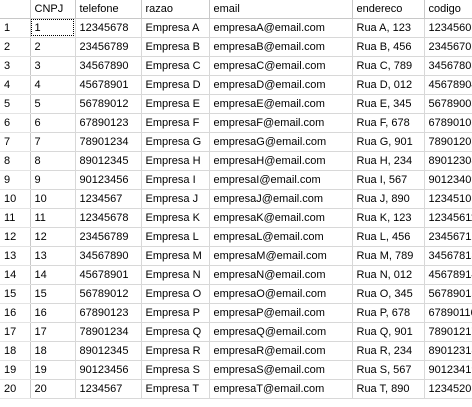  I want to click on cell-razao: Empresa H, so click(175, 161).